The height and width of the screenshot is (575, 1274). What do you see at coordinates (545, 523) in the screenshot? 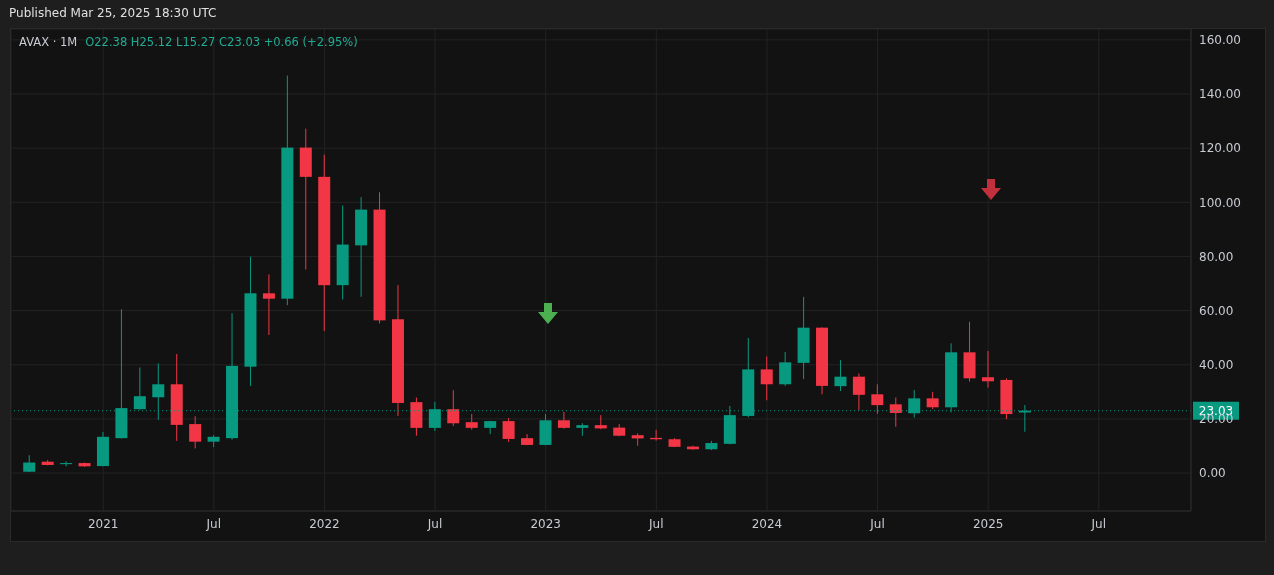
I see `x-tick-label: 2023` at bounding box center [545, 523].